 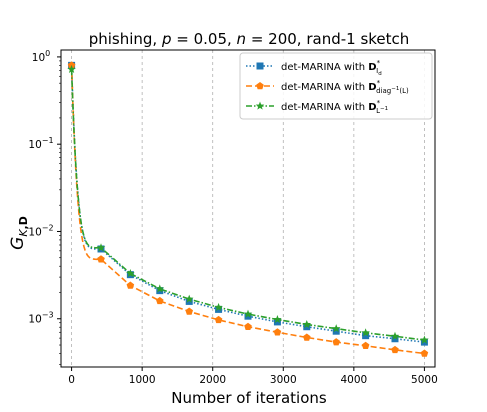 I want to click on y-tick-label: 10⁻³, so click(x=40, y=318).